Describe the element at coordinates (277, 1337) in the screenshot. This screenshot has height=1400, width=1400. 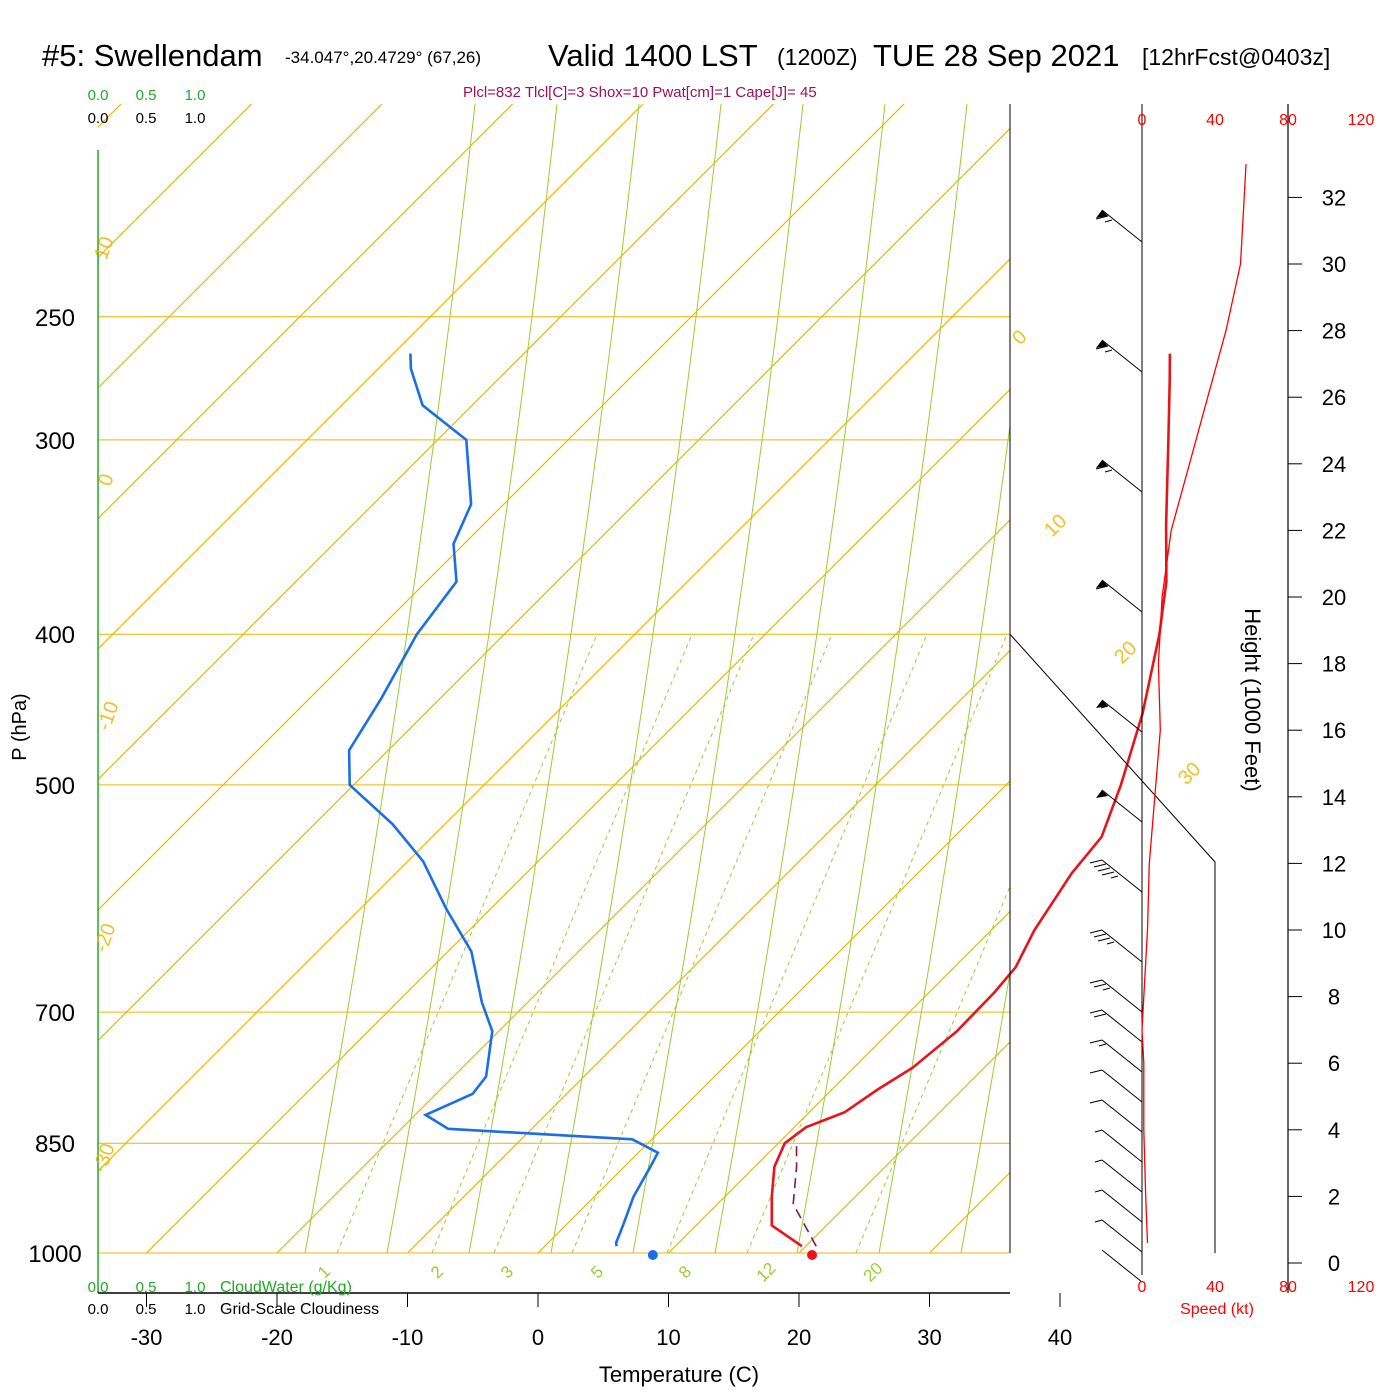
I see `x-tick-label: -20` at that location.